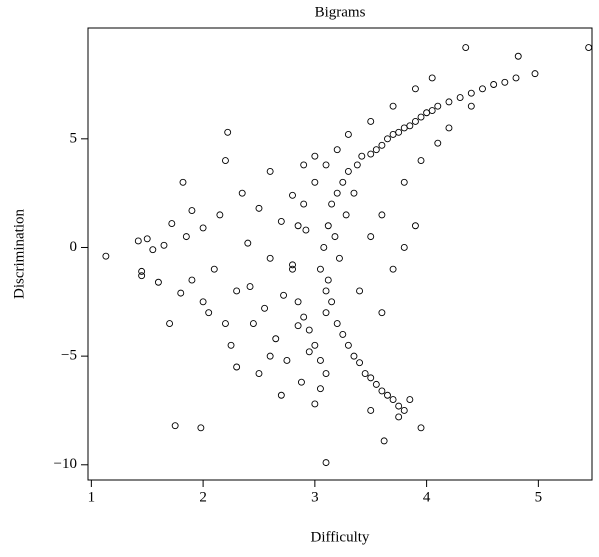  What do you see at coordinates (74, 138) in the screenshot?
I see `y-tick-label: 5` at bounding box center [74, 138].